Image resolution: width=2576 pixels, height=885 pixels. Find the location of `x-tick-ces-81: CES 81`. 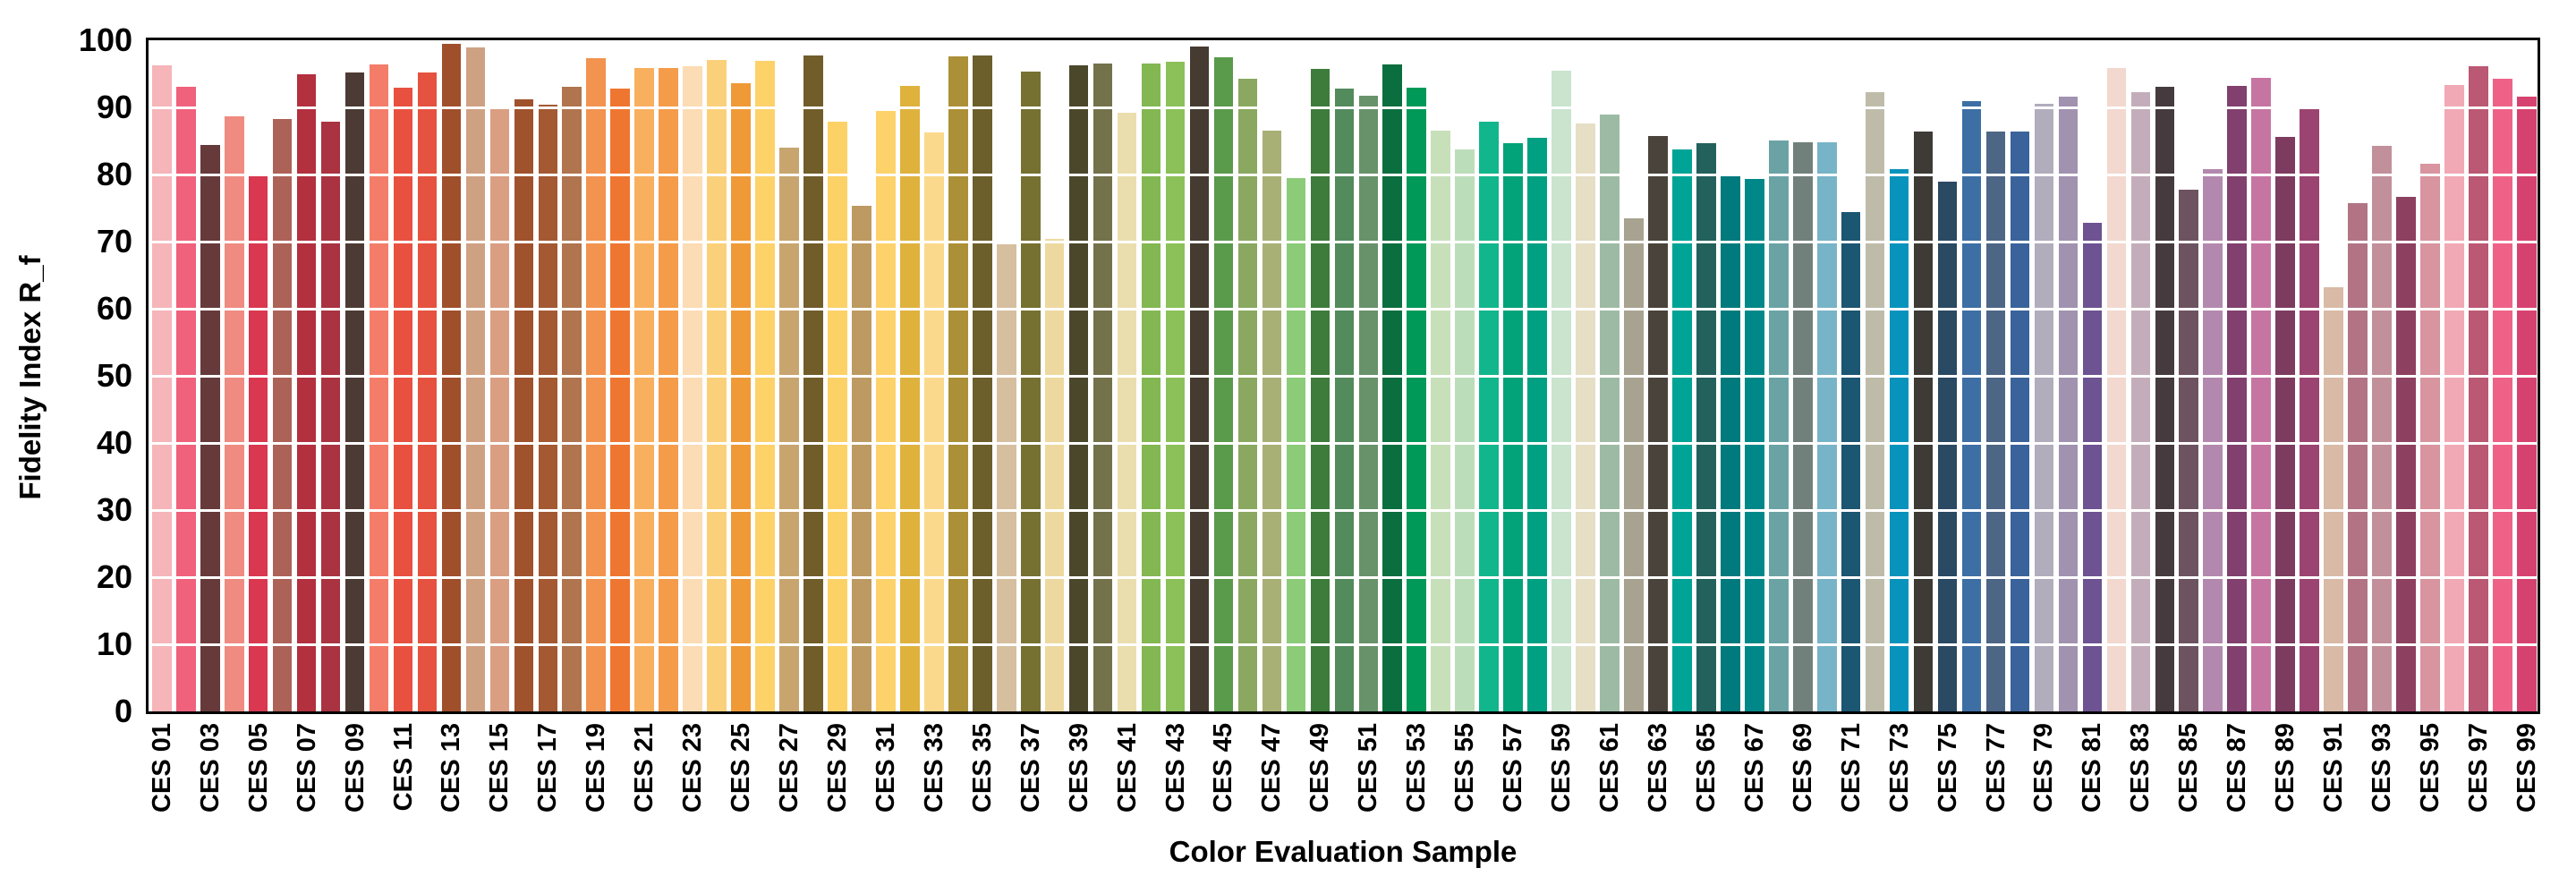

x-tick-ces-81: CES 81 is located at coordinates (2092, 768).